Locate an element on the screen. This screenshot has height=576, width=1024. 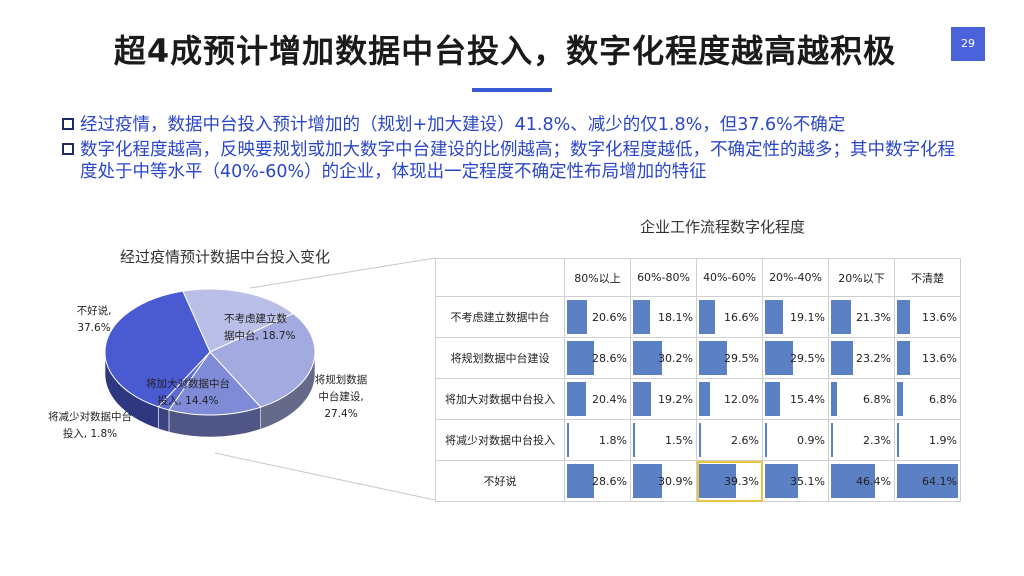
table-cell: 18.1% is located at coordinates (663, 317).